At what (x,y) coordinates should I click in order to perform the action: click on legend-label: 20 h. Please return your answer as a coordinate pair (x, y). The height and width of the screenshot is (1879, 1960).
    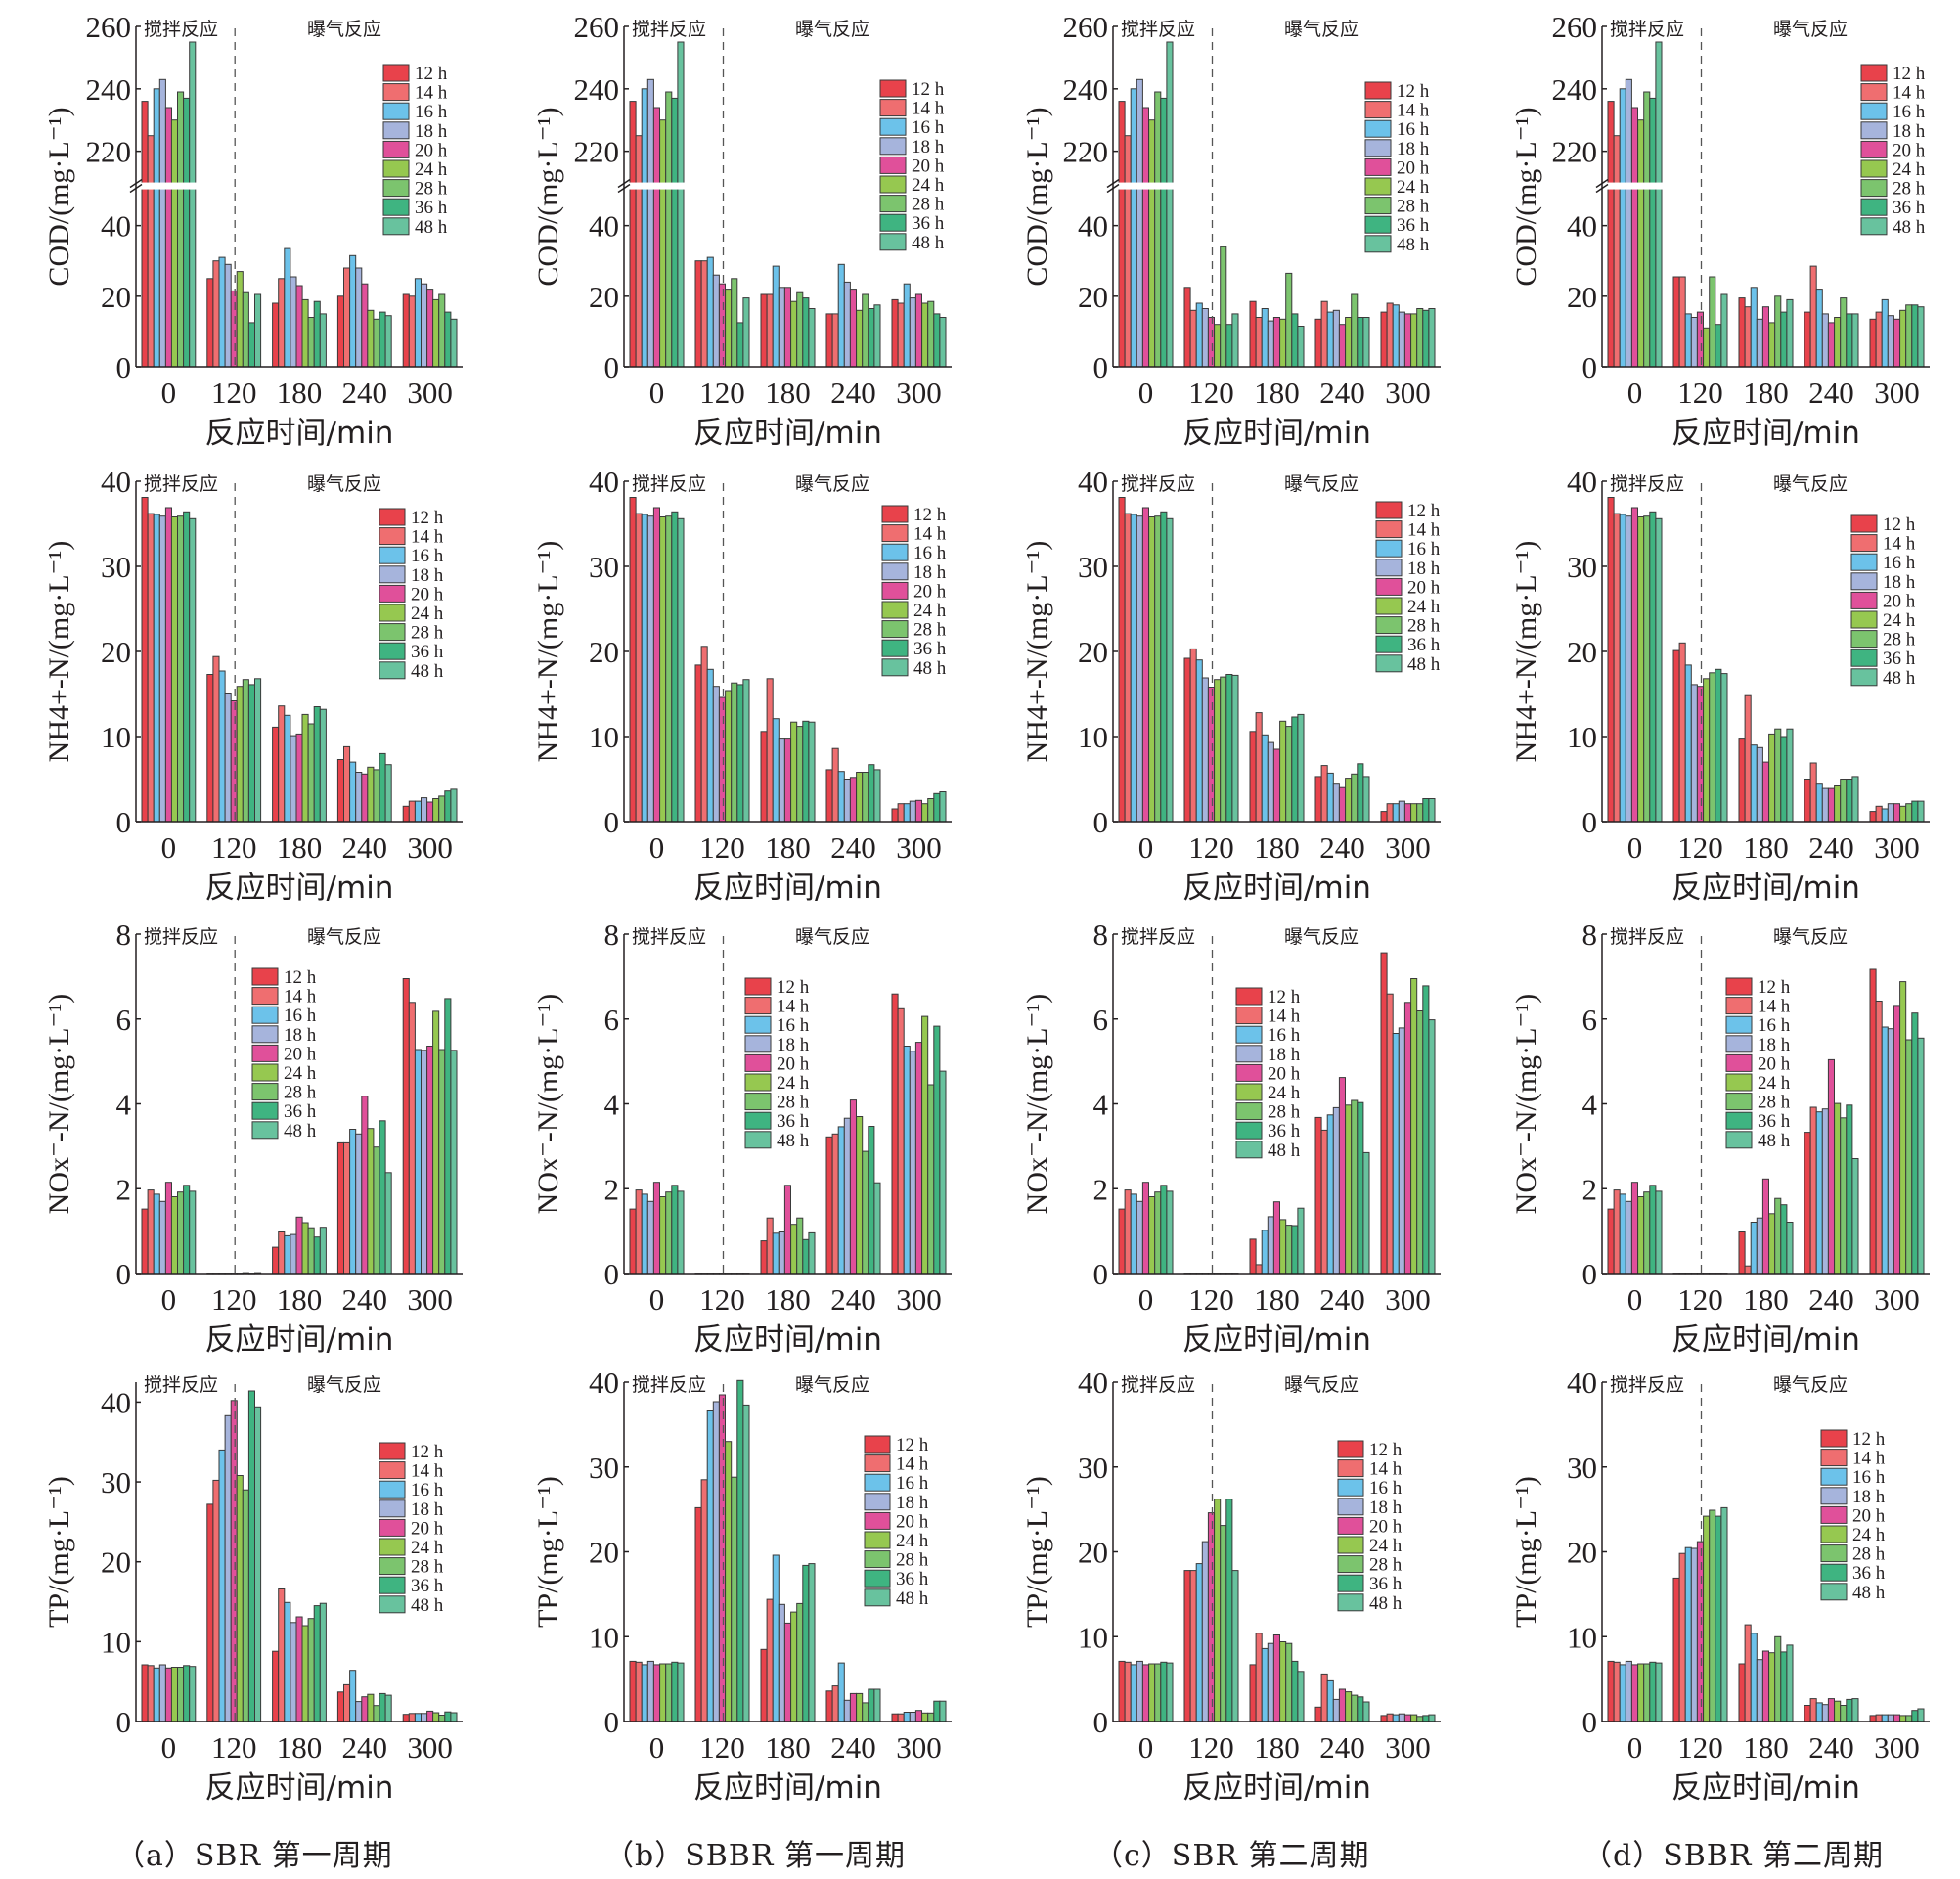
    Looking at the image, I should click on (912, 1521).